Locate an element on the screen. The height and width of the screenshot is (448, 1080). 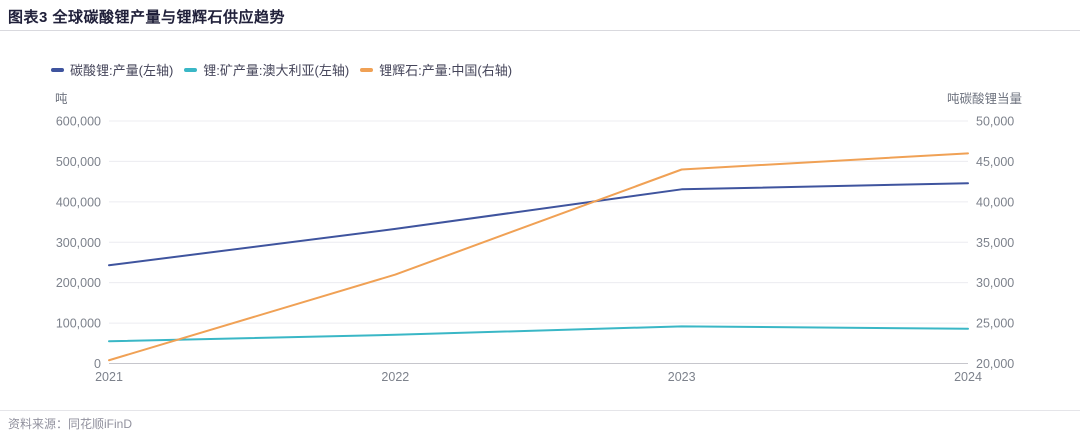
y-axis-left-tick: 200,000 is located at coordinates (78, 283).